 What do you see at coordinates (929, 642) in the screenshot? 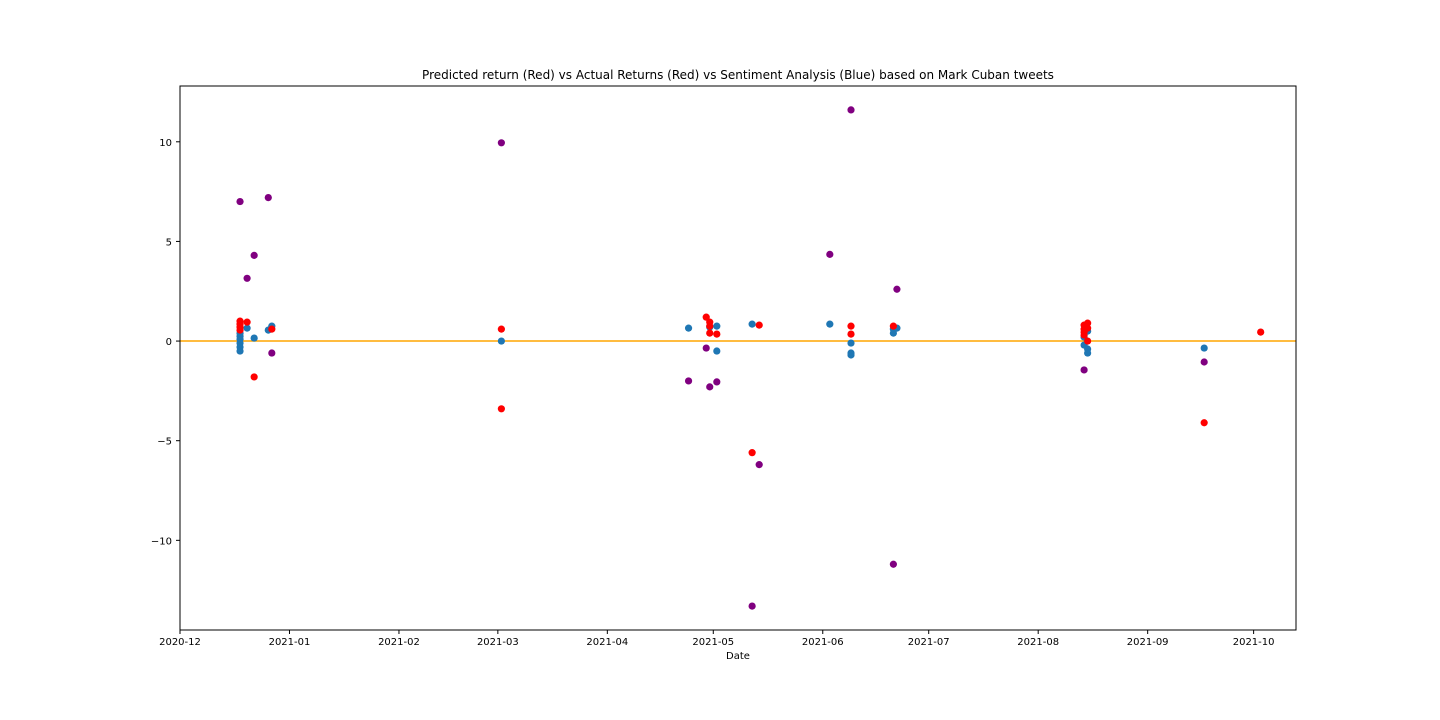
I see `x-tick-label: 2021-07` at bounding box center [929, 642].